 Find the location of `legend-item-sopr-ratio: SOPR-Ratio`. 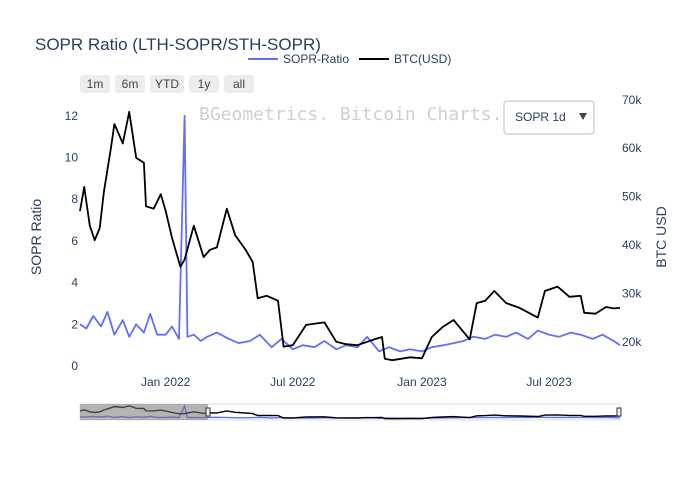

legend-item-sopr-ratio: SOPR-Ratio is located at coordinates (298, 59).